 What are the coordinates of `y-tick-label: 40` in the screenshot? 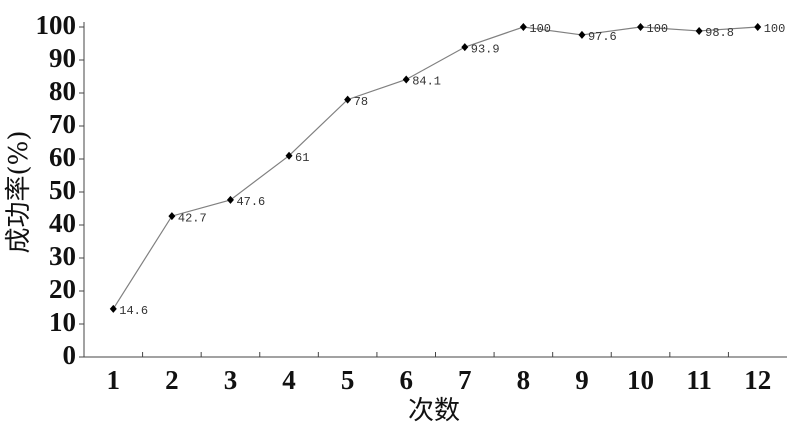 It's located at (62, 223).